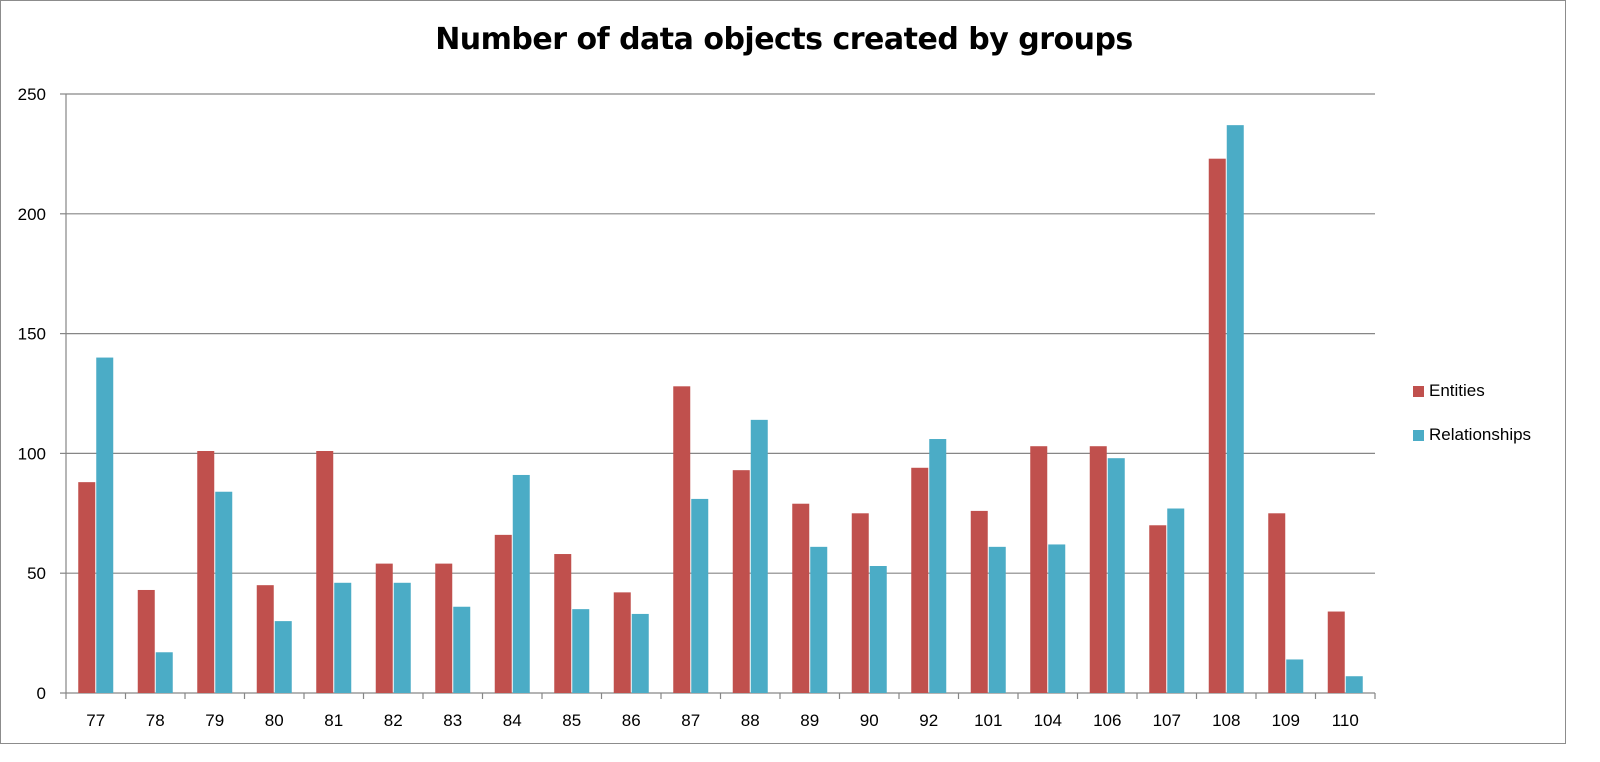 This screenshot has height=762, width=1600. I want to click on x-tick-label: 108, so click(1226, 720).